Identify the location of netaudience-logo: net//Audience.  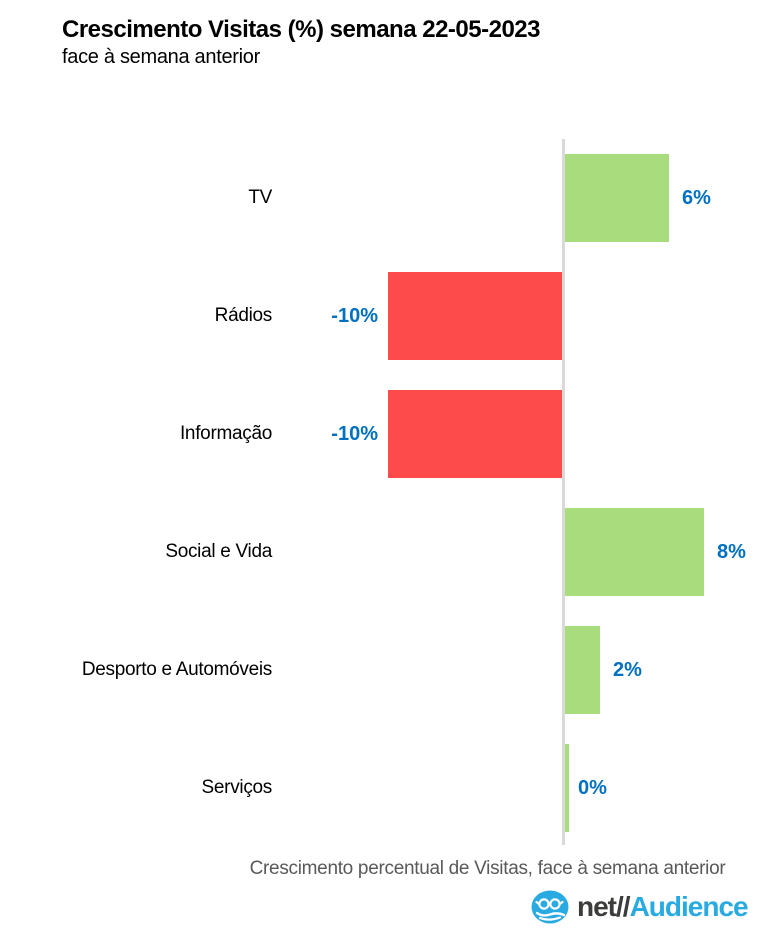
(640, 907).